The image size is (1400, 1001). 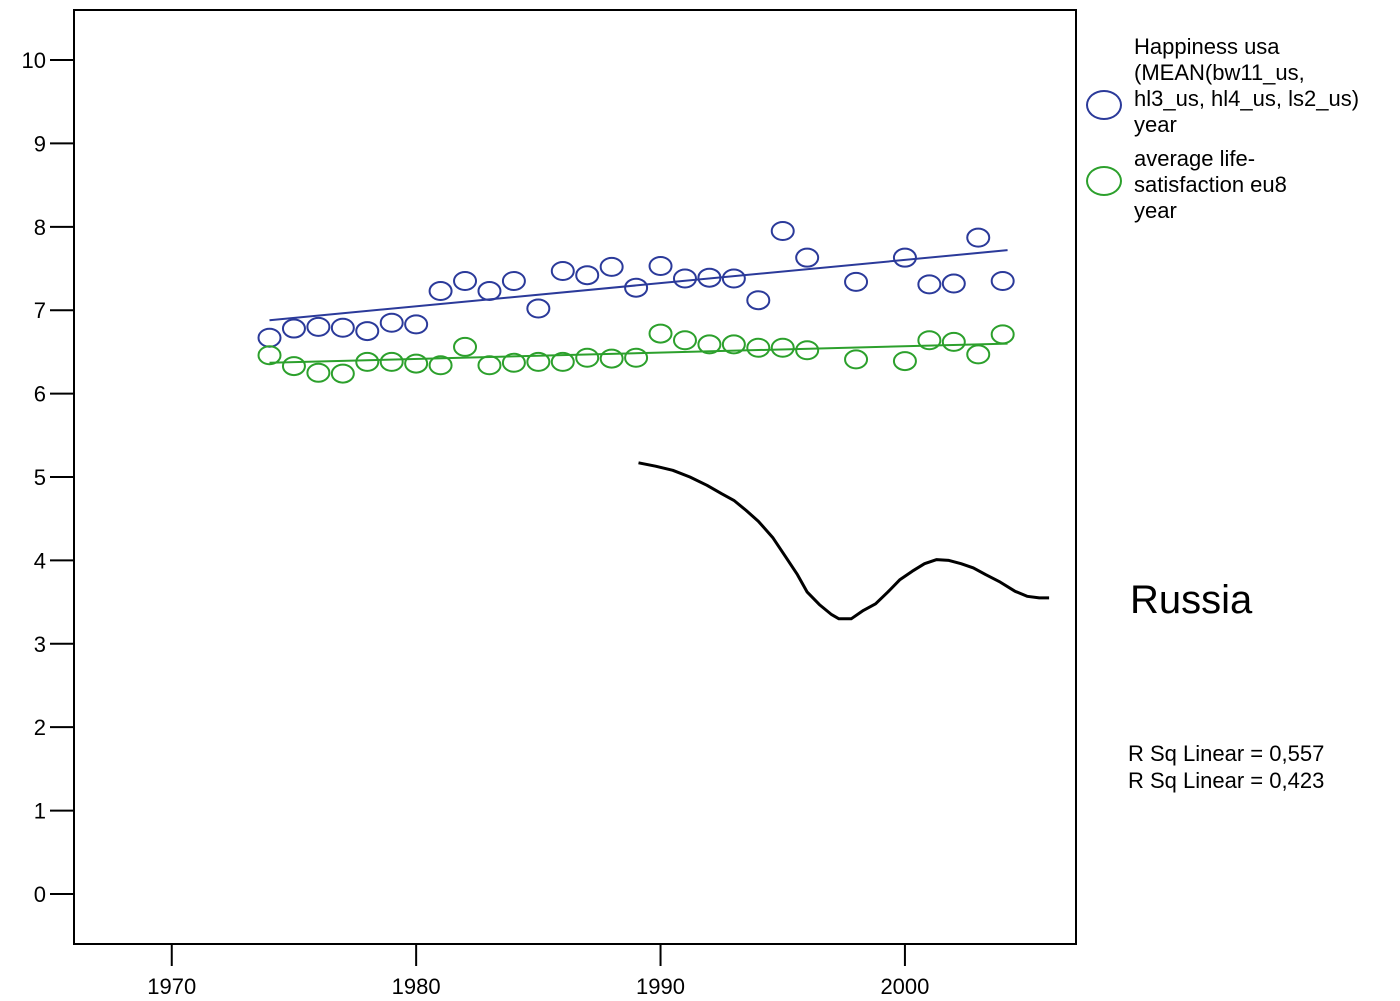 I want to click on r-squared-block: R Sq Linear = 0,557 R Sq Linear = 0,423, so click(x=1226, y=767).